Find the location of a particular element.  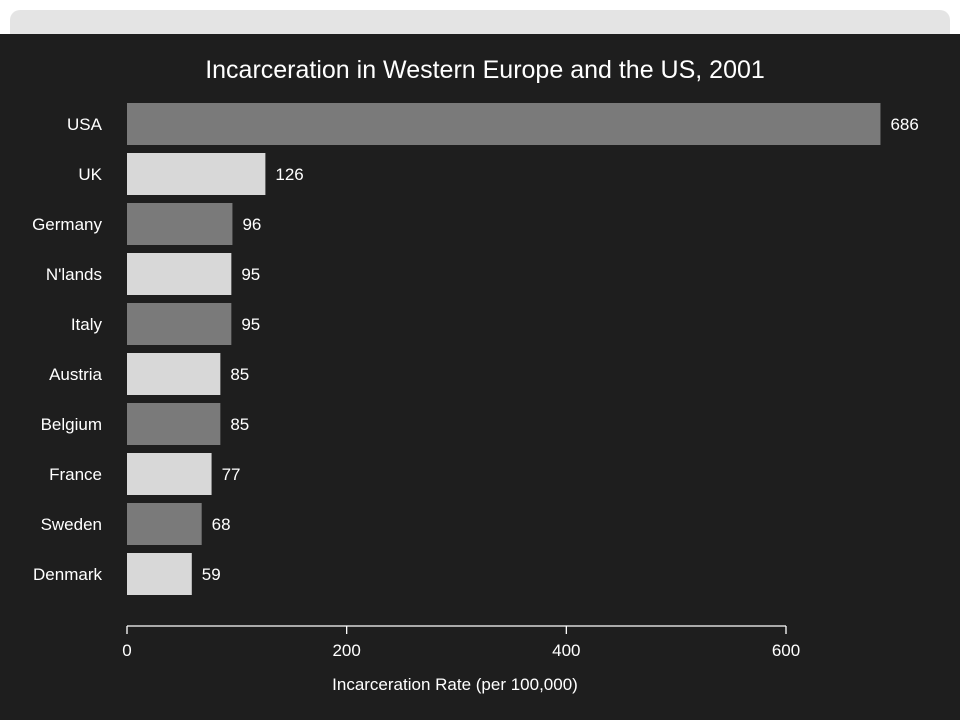

category-label: Austria is located at coordinates (75, 374).